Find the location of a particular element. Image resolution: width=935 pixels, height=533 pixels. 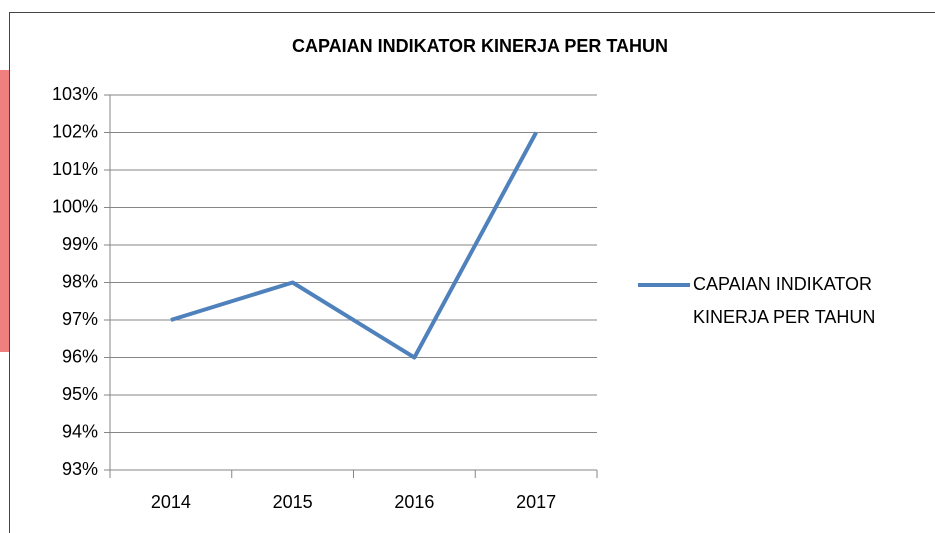

x-tick-label: 2014 is located at coordinates (171, 502).